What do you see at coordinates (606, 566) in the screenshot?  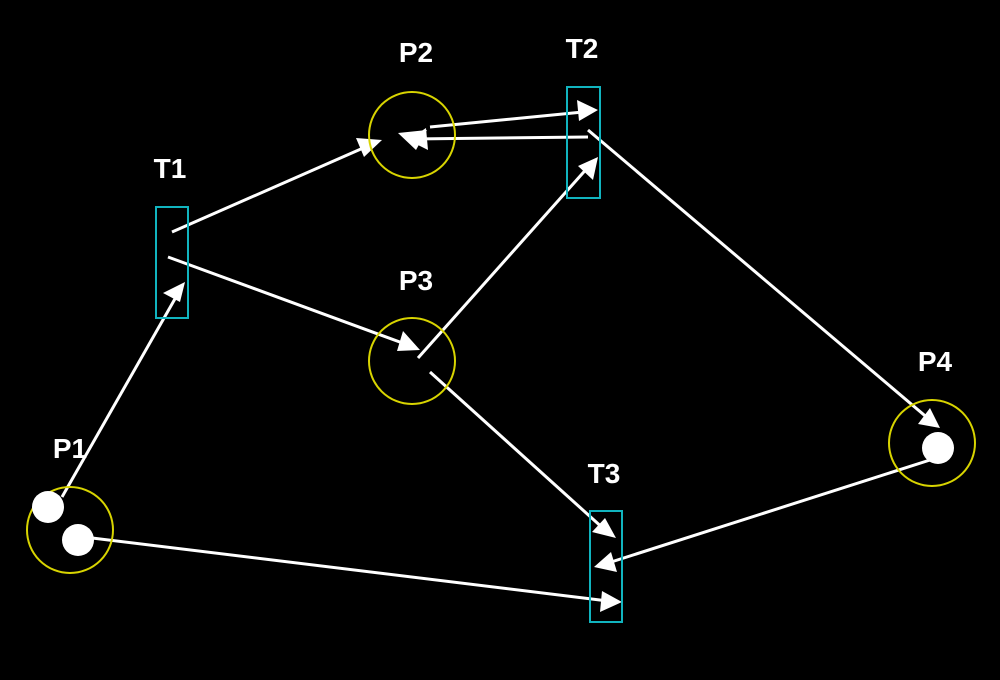 I see `transition-t3-box` at bounding box center [606, 566].